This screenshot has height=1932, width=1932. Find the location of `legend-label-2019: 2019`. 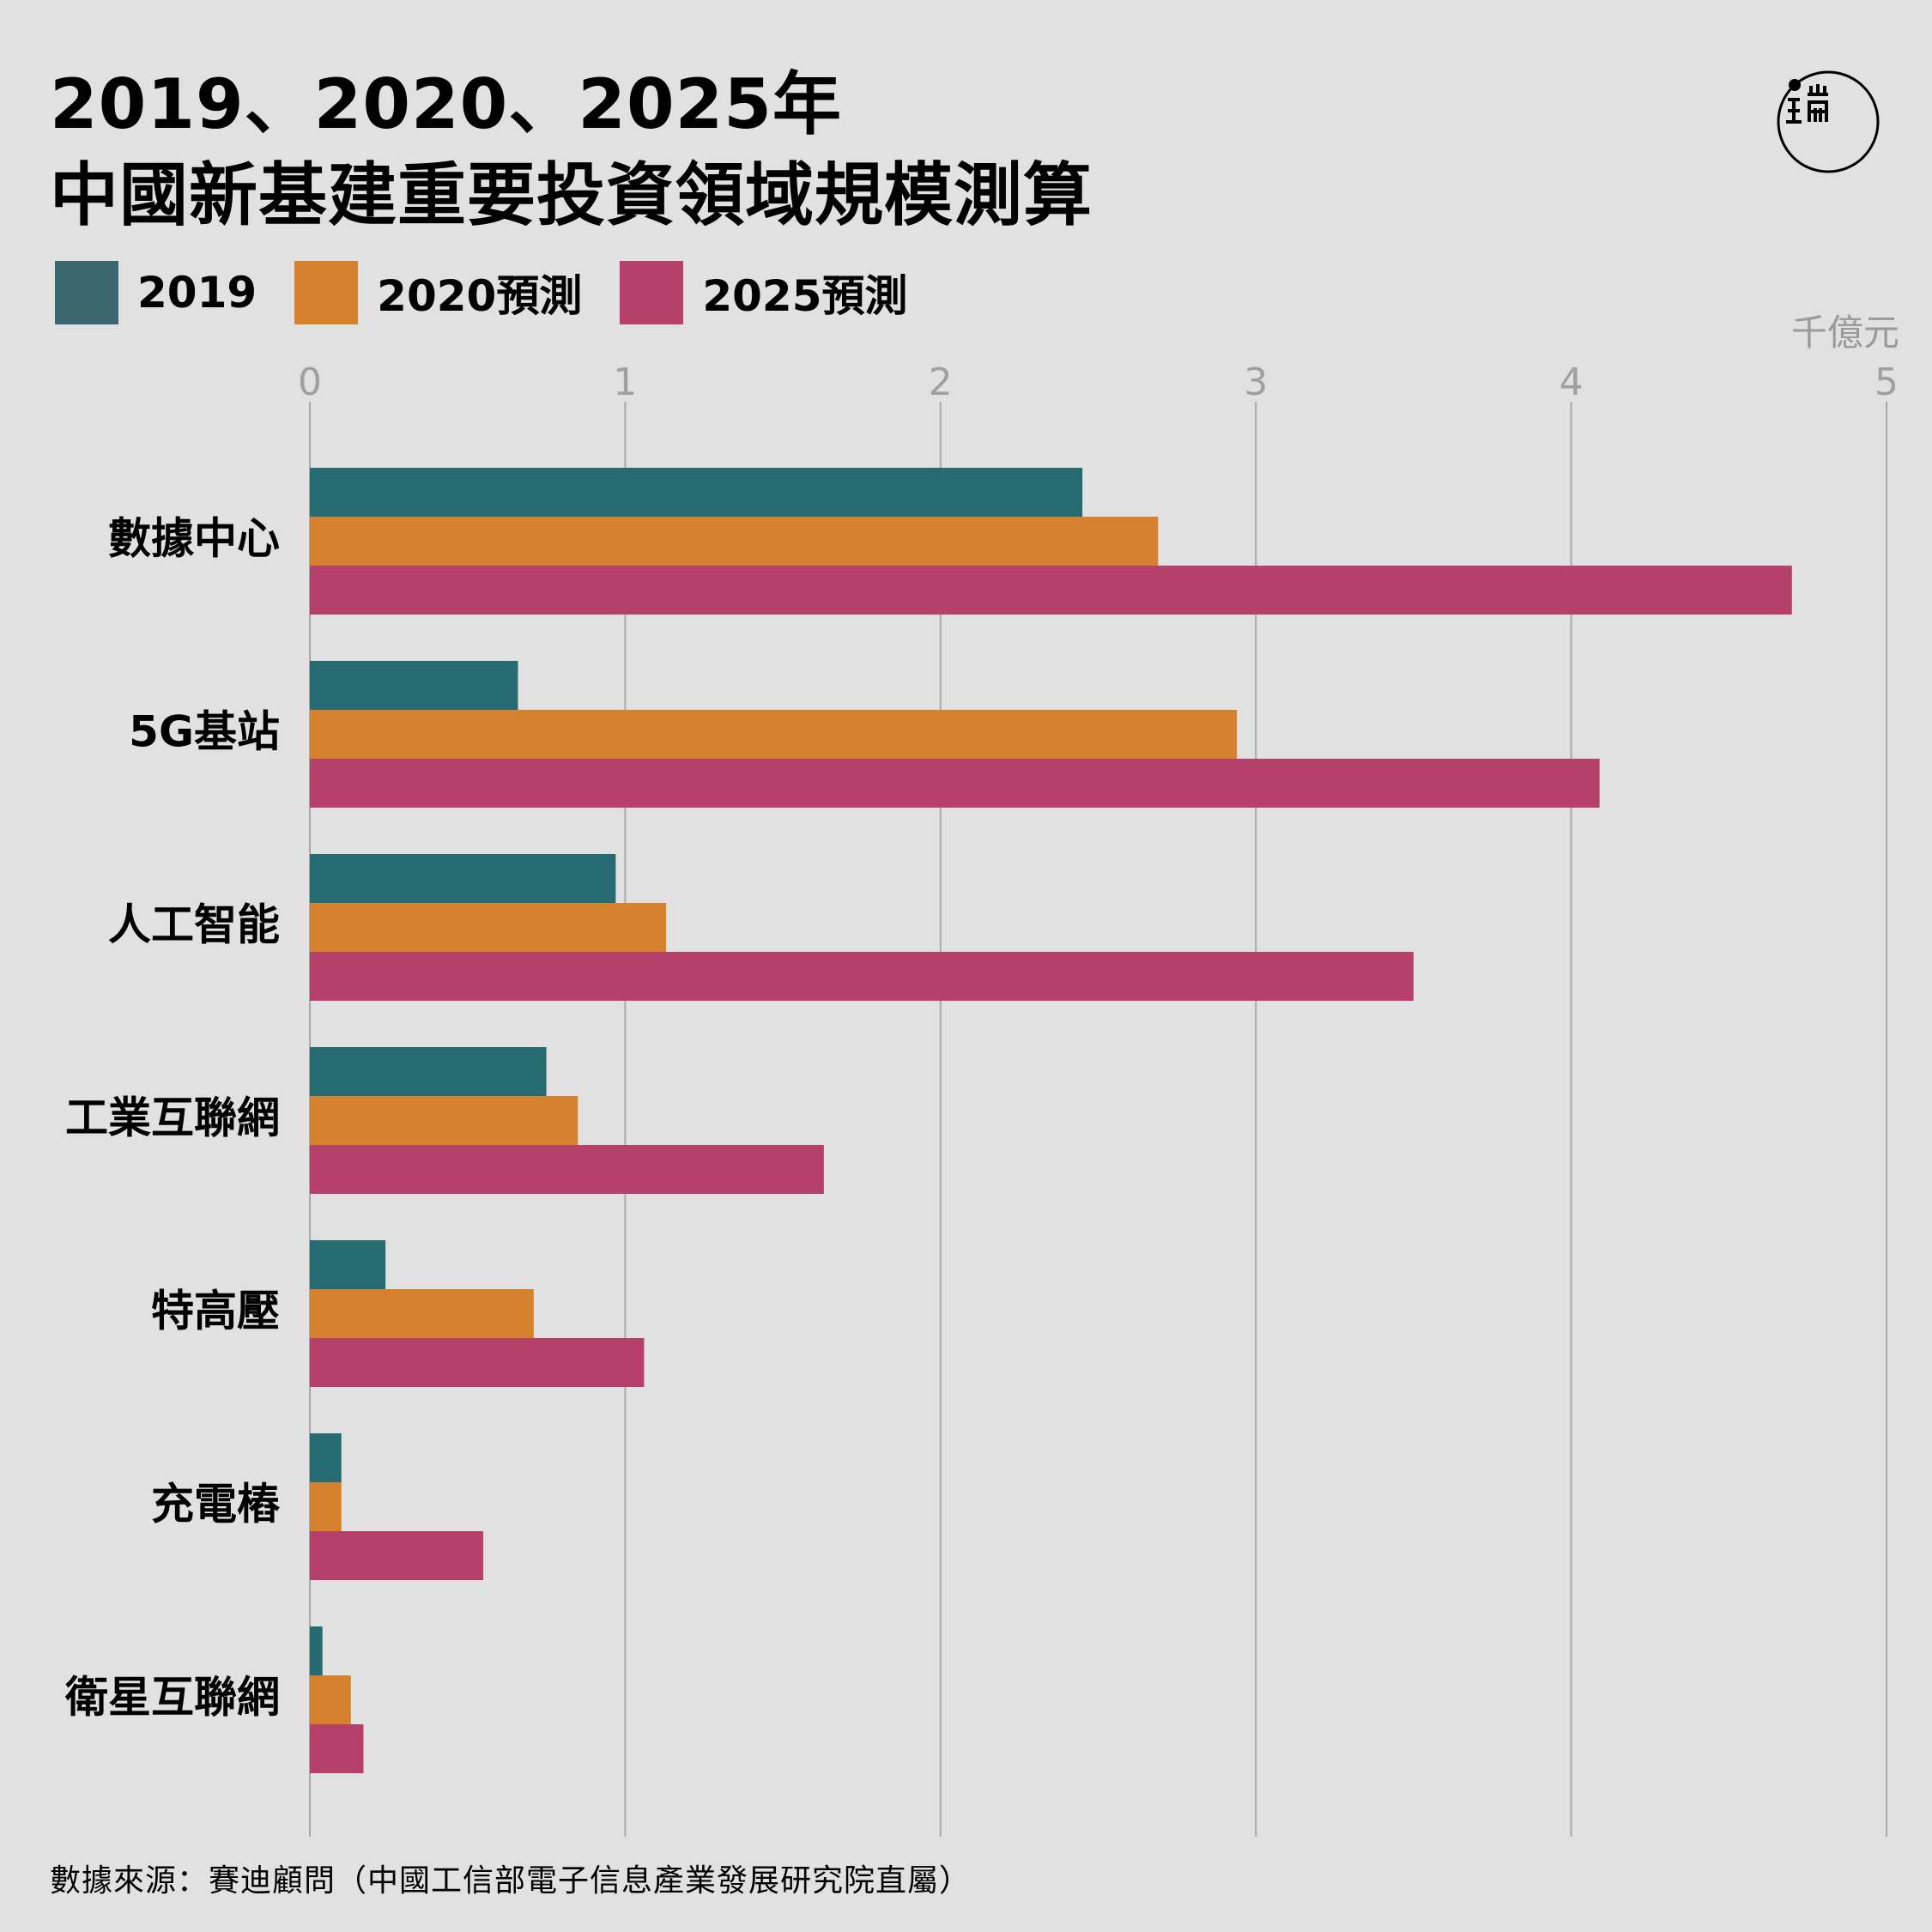

legend-label-2019: 2019 is located at coordinates (197, 293).